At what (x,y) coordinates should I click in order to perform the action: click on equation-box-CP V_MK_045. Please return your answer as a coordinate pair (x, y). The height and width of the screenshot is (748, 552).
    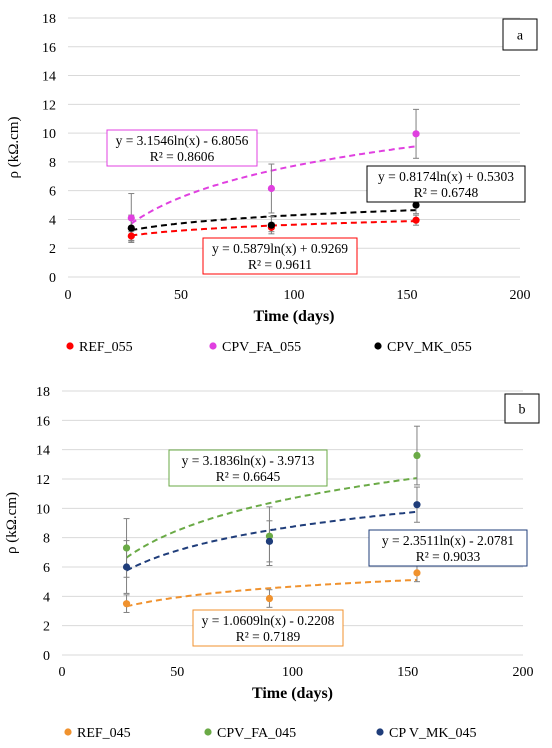
    Looking at the image, I should click on (448, 548).